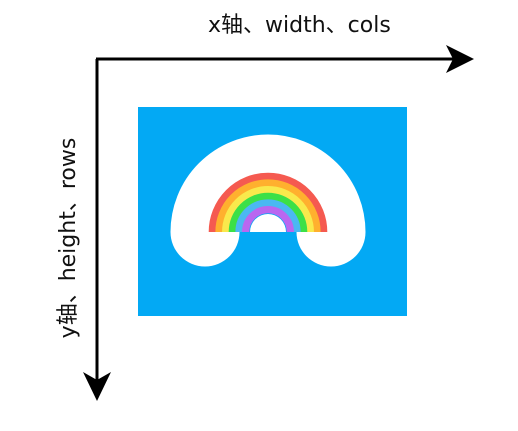 The image size is (518, 431). I want to click on y-axis-arrow-icon, so click(97, 386).